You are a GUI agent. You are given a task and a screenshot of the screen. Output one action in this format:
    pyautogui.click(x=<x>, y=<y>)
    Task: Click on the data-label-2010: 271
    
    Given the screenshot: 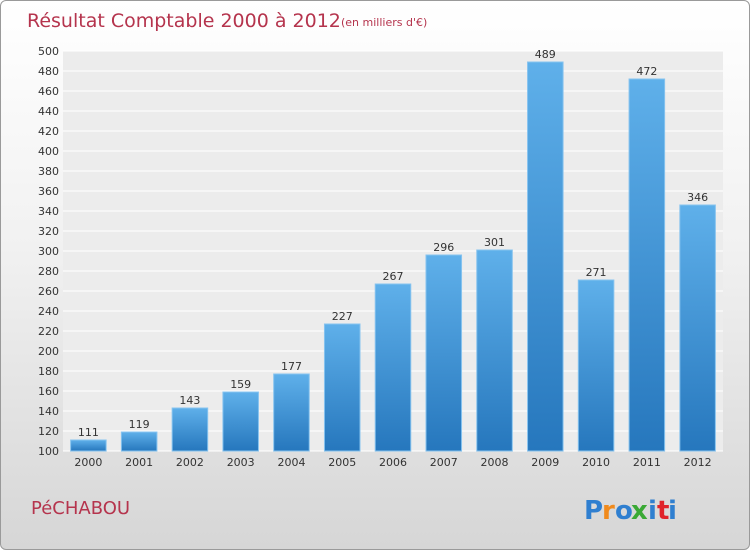 What is the action you would take?
    pyautogui.click(x=596, y=272)
    